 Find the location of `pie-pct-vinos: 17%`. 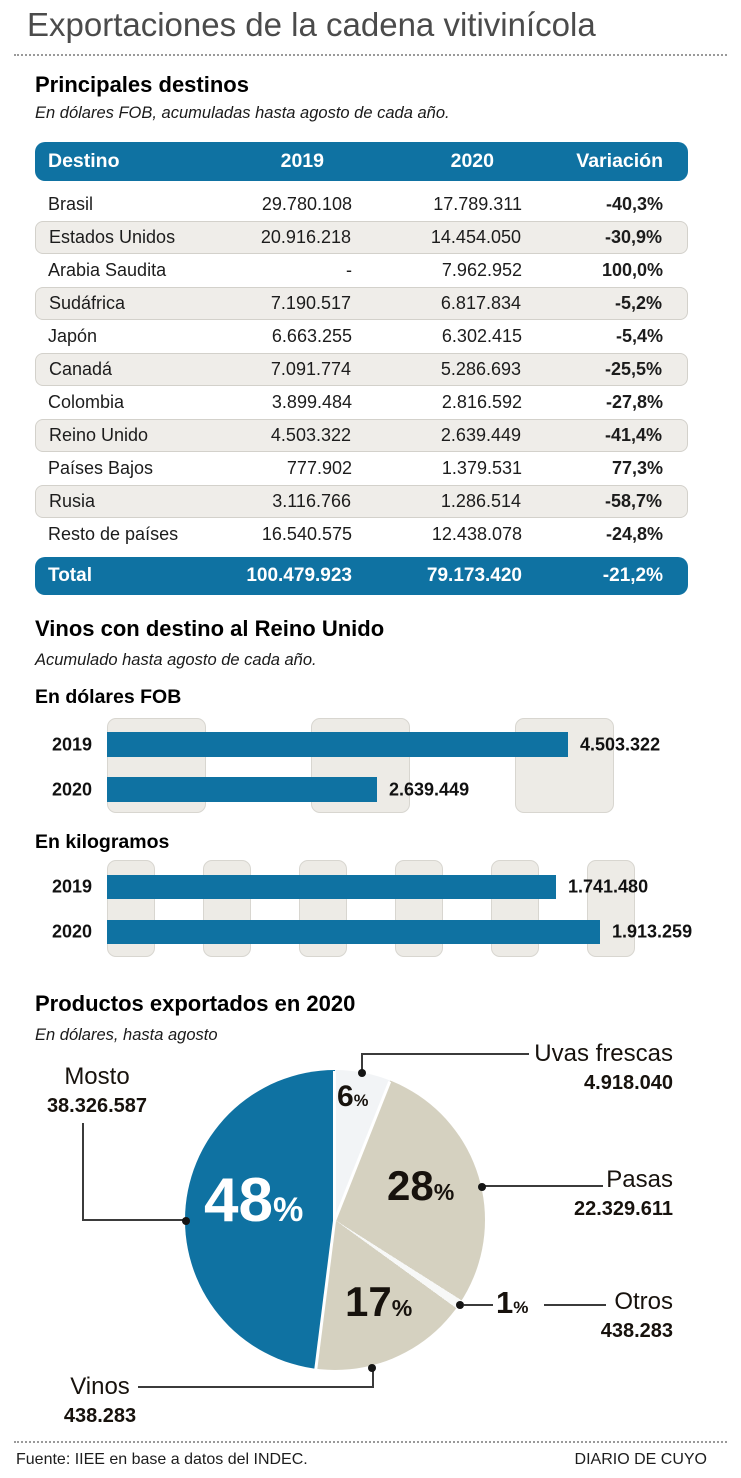

pie-pct-vinos: 17% is located at coordinates (378, 1302).